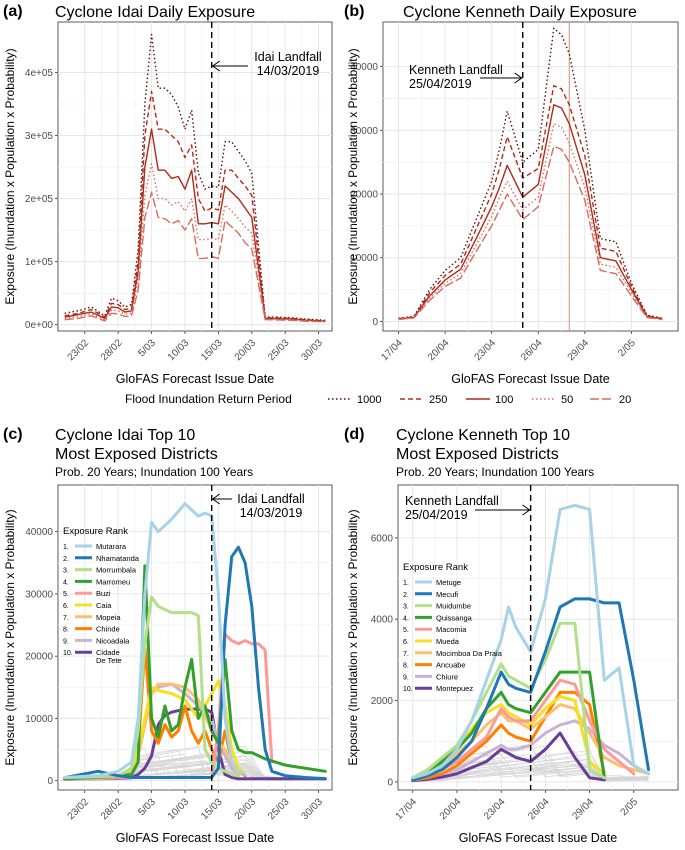 The image size is (685, 850). I want to click on legend-label: 250, so click(438, 400).